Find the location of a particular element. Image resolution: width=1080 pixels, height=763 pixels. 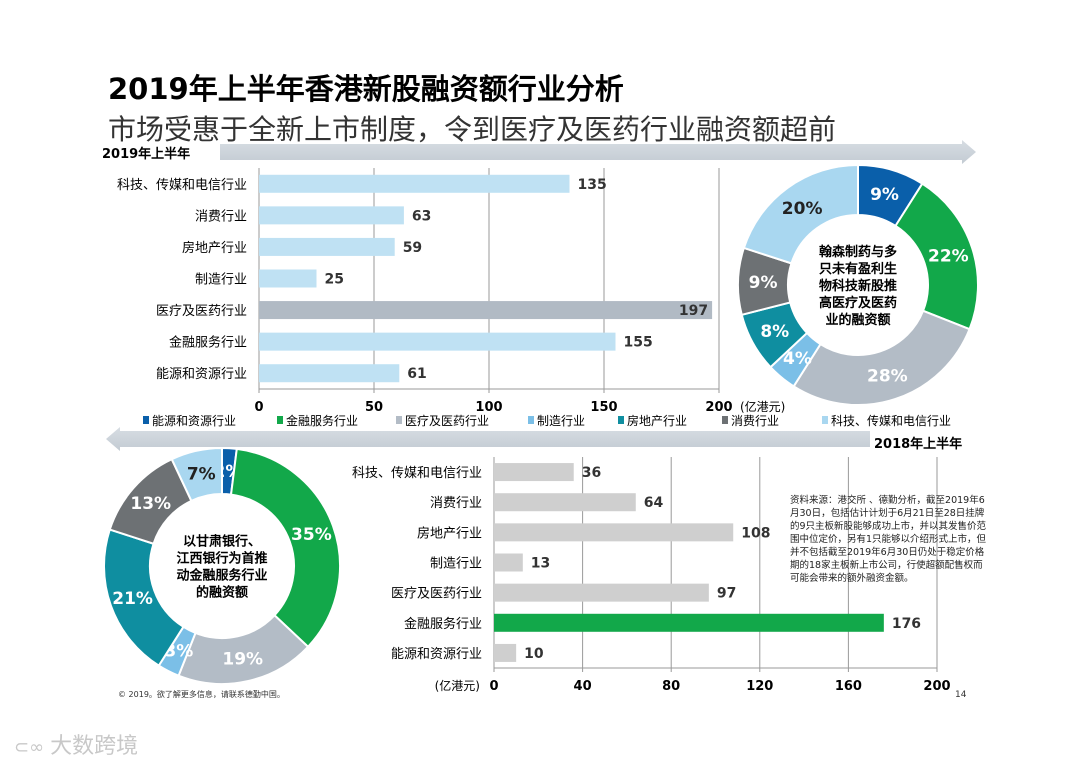

bar-2018-value-label: 13 is located at coordinates (540, 564).